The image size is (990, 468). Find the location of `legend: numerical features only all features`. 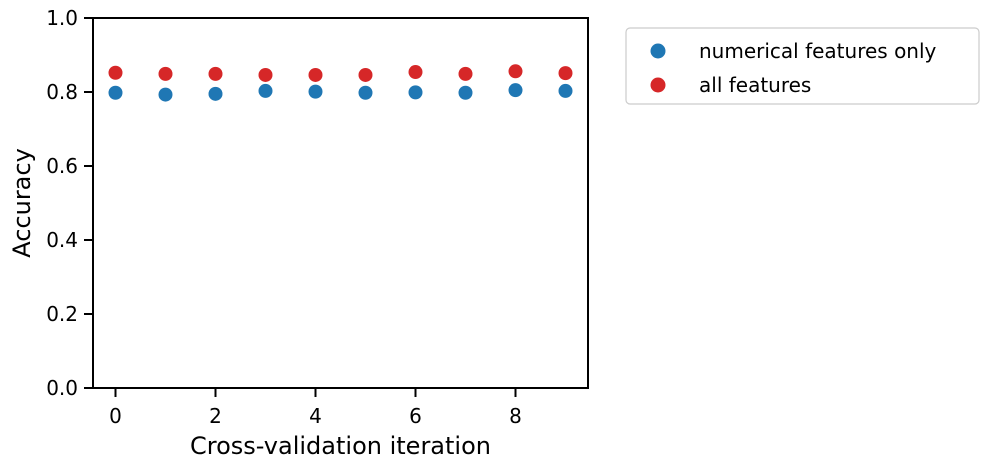

legend: numerical features only all features is located at coordinates (802, 66).